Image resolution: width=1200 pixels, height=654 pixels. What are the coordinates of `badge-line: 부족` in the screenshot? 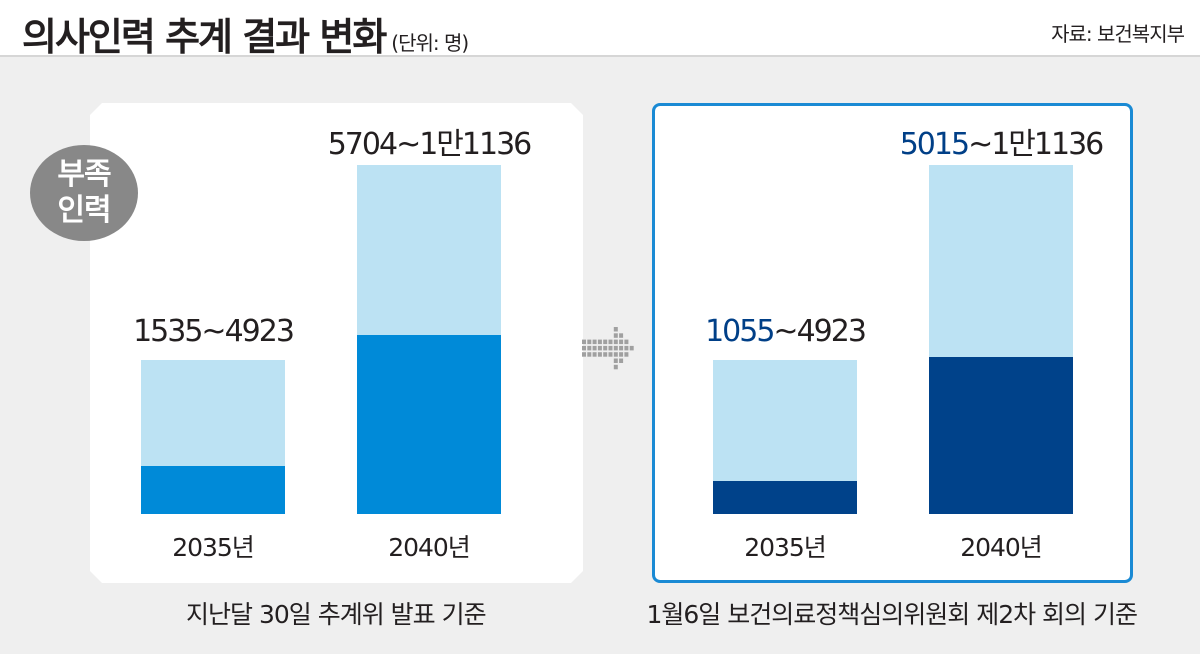 It's located at (84, 174).